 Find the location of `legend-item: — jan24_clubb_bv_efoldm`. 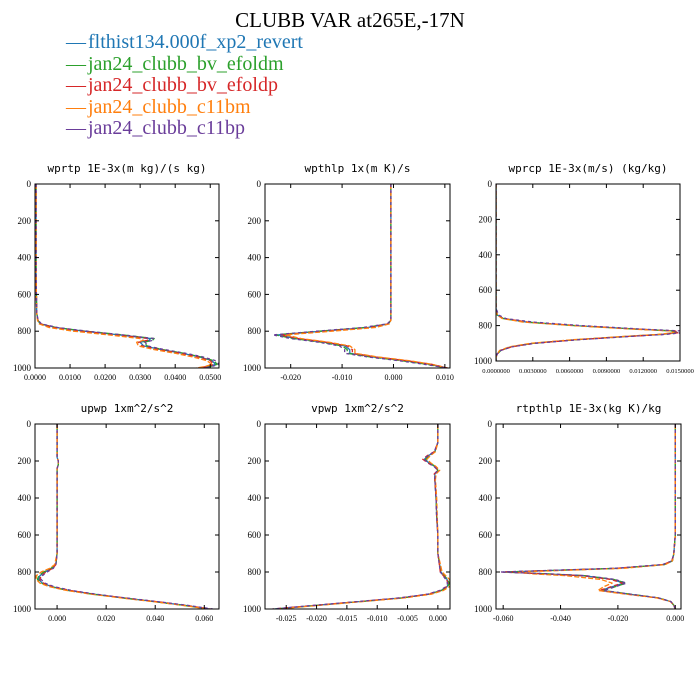

legend-item: — jan24_clubb_bv_efoldm is located at coordinates (184, 64).